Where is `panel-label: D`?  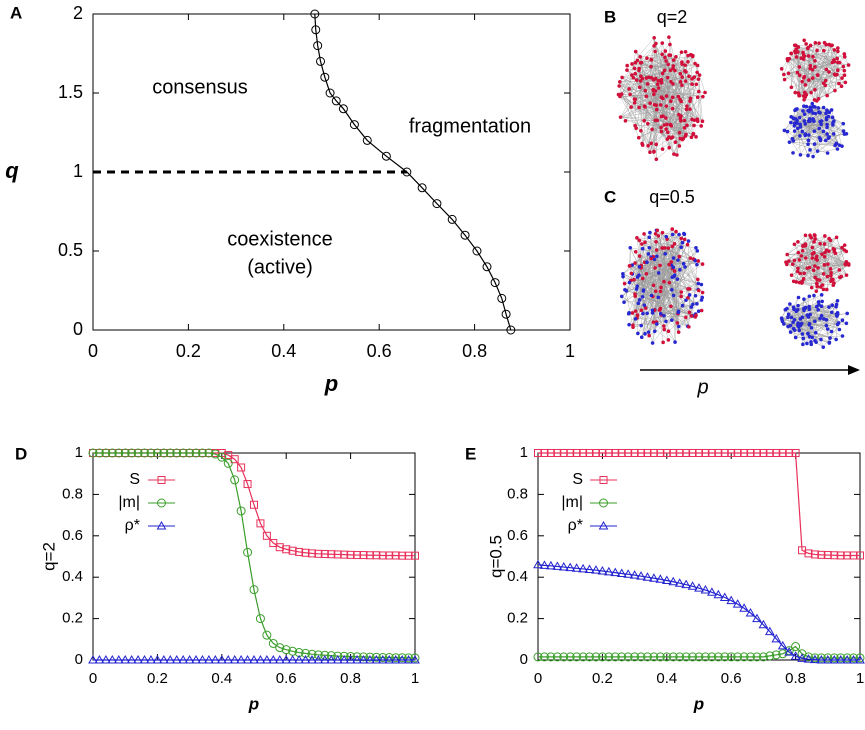 panel-label: D is located at coordinates (21, 453).